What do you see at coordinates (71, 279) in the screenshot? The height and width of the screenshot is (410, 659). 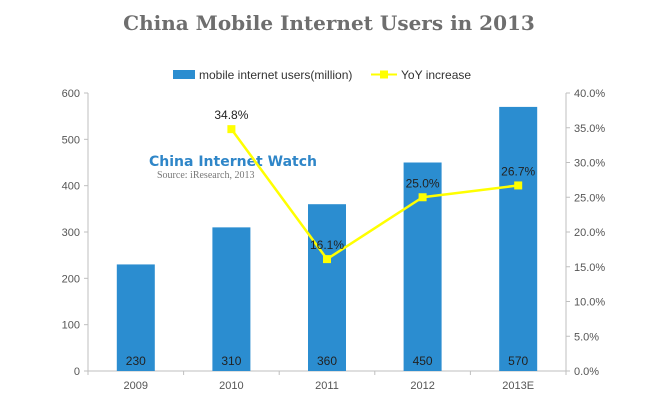 I see `left-tick-label: 200` at bounding box center [71, 279].